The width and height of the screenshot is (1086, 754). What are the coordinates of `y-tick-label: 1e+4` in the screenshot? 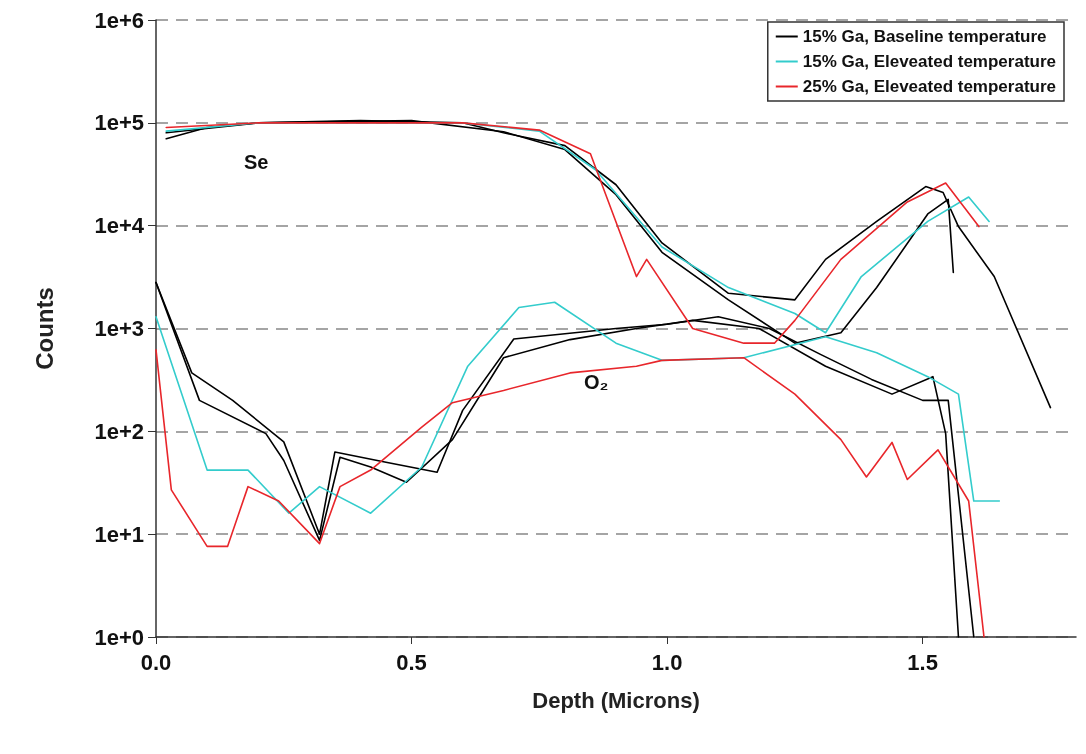 It's located at (119, 226).